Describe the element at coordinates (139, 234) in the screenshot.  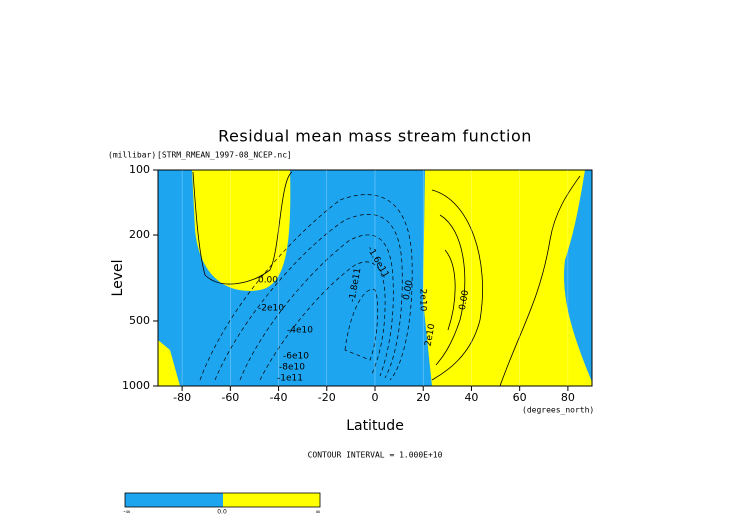
I see `y-tick-label: 200` at that location.